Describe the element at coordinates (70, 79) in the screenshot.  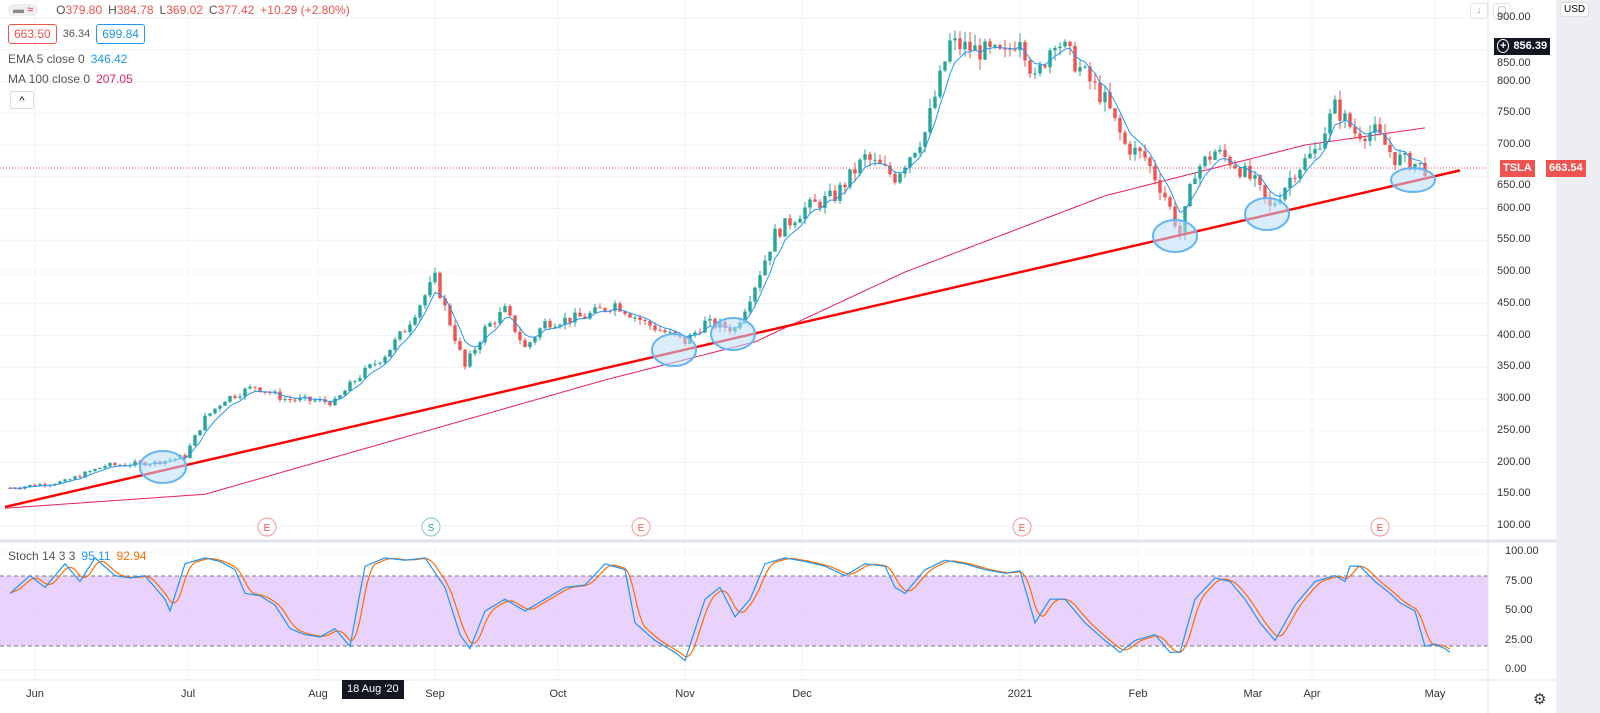
I see `ma-legend: MA 100 close 0 207.05` at that location.